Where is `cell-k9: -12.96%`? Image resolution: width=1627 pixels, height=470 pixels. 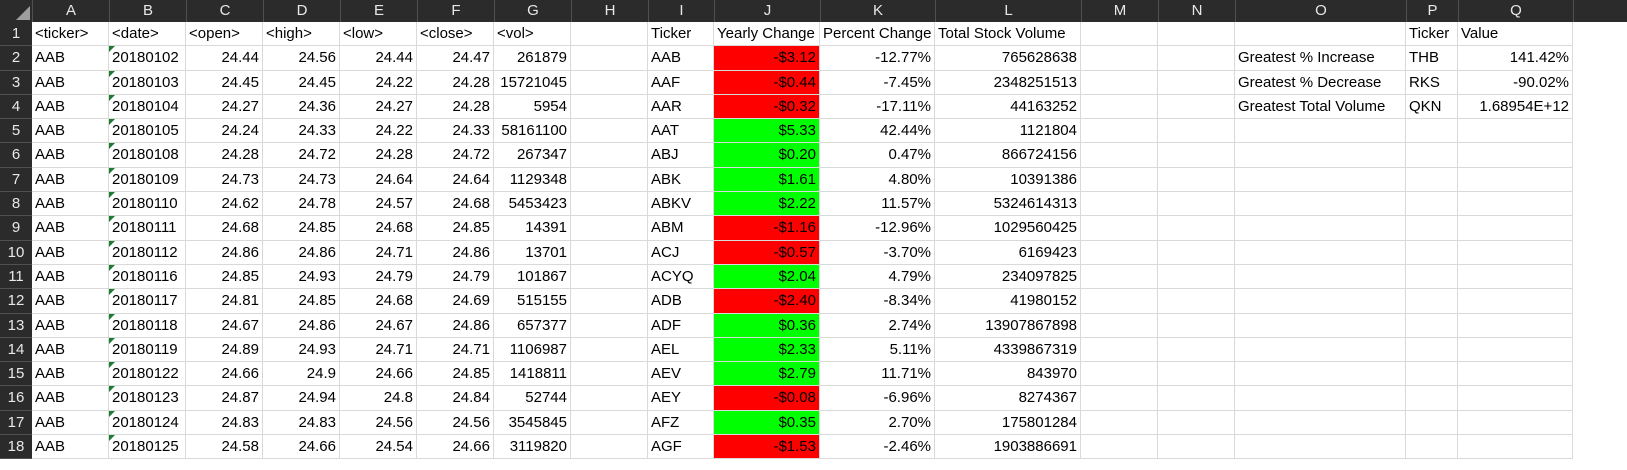 cell-k9: -12.96% is located at coordinates (877, 228).